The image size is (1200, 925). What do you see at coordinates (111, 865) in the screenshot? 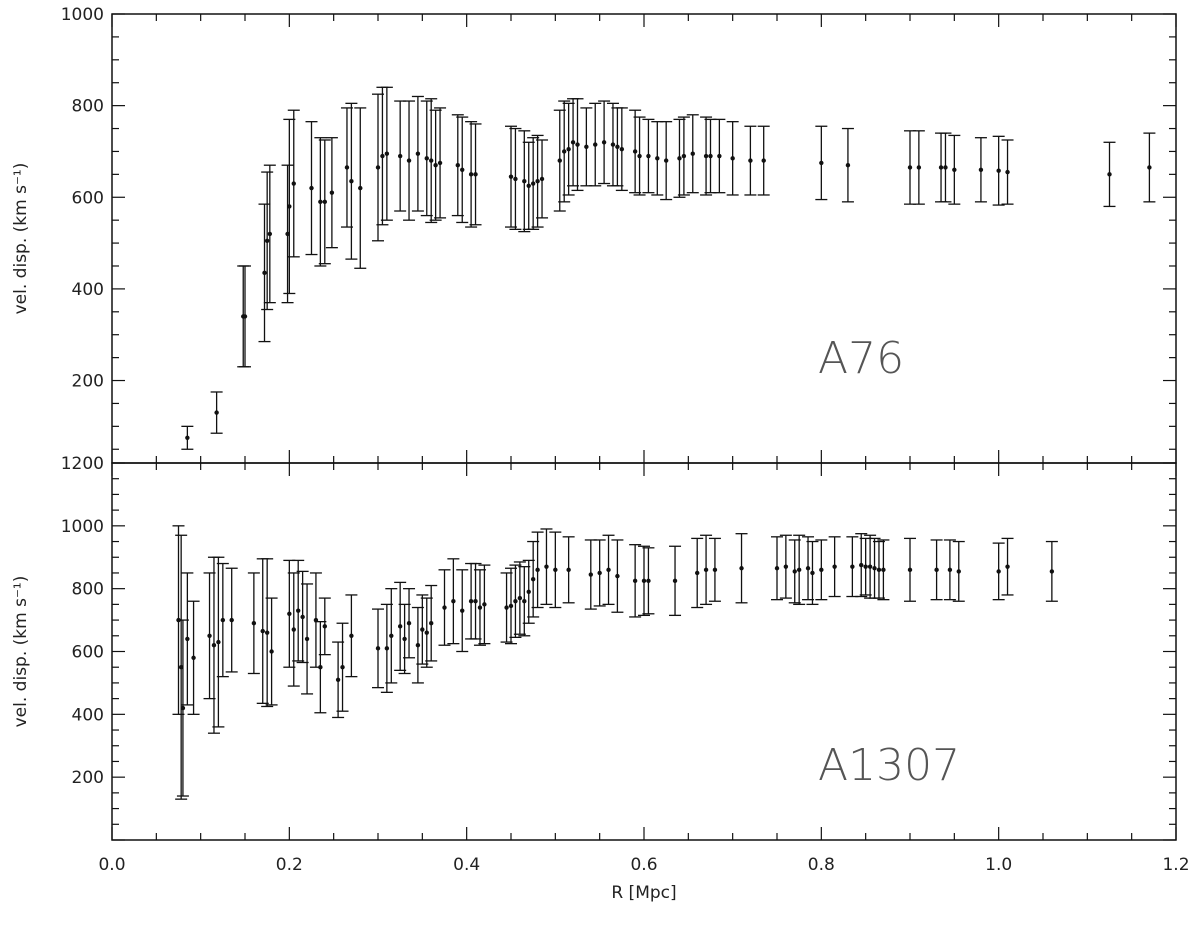
I see `x-tick-label: 0.0` at bounding box center [111, 865].